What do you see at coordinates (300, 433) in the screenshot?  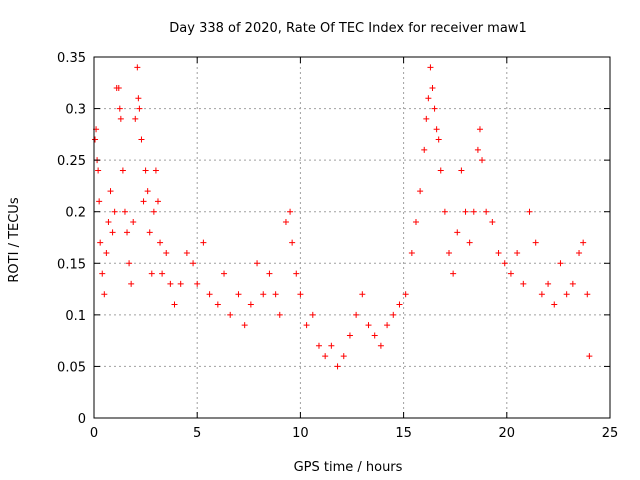 I see `x-tick-label: 10` at bounding box center [300, 433].